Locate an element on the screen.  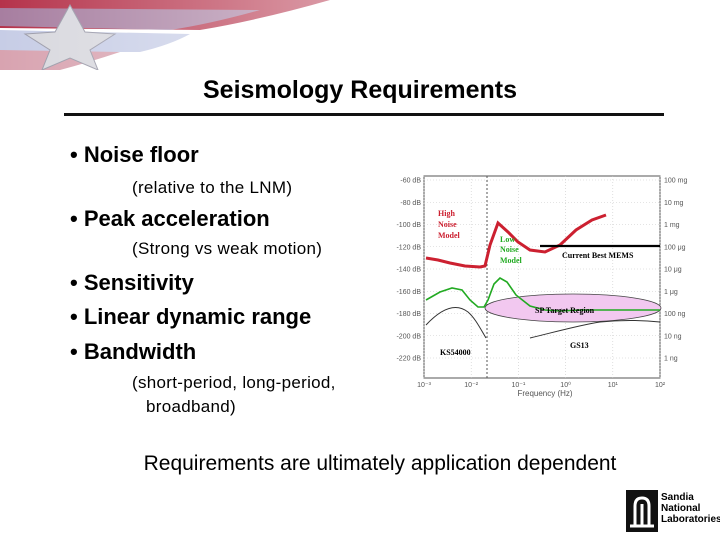
left-axis-tick-label: -160 dB is located at coordinates (408, 292).